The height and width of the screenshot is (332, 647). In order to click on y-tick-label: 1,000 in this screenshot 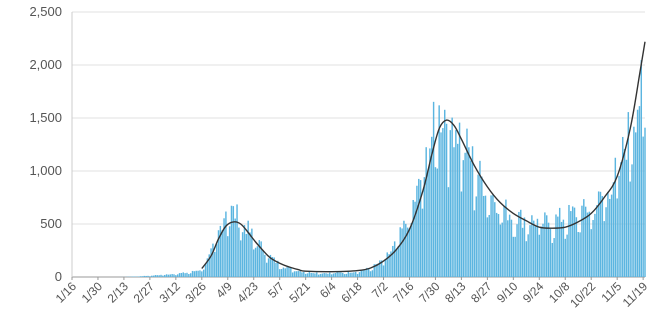, I will do `click(45, 170)`.